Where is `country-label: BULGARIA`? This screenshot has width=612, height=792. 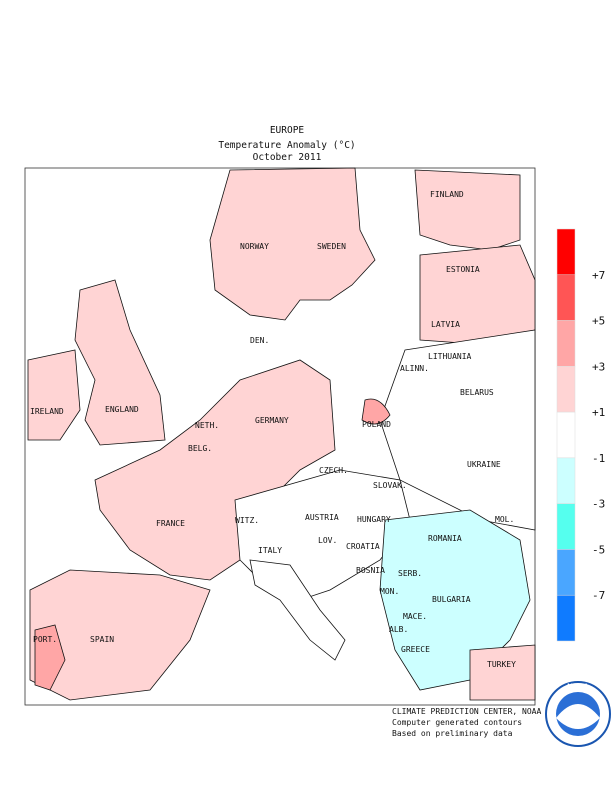 country-label: BULGARIA is located at coordinates (451, 599).